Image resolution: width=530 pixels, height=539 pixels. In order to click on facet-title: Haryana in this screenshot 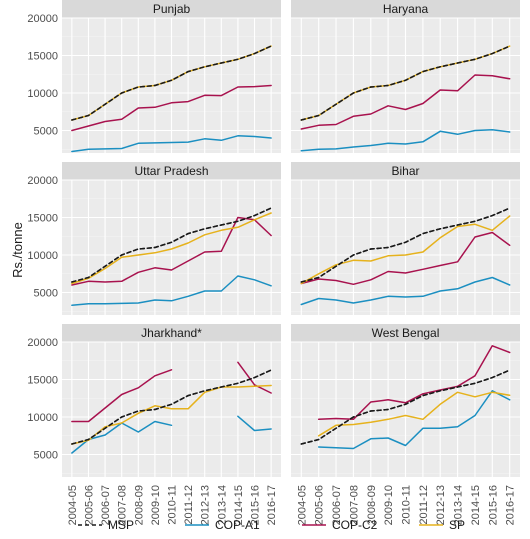, I will do `click(406, 9)`.